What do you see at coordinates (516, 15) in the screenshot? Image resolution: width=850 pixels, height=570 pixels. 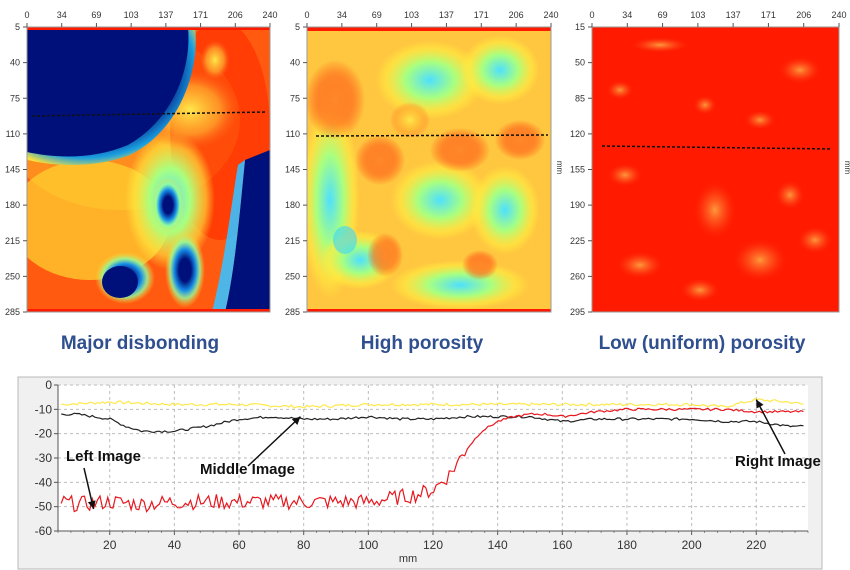 I see `heatmap-middle-xtick-label: 206` at bounding box center [516, 15].